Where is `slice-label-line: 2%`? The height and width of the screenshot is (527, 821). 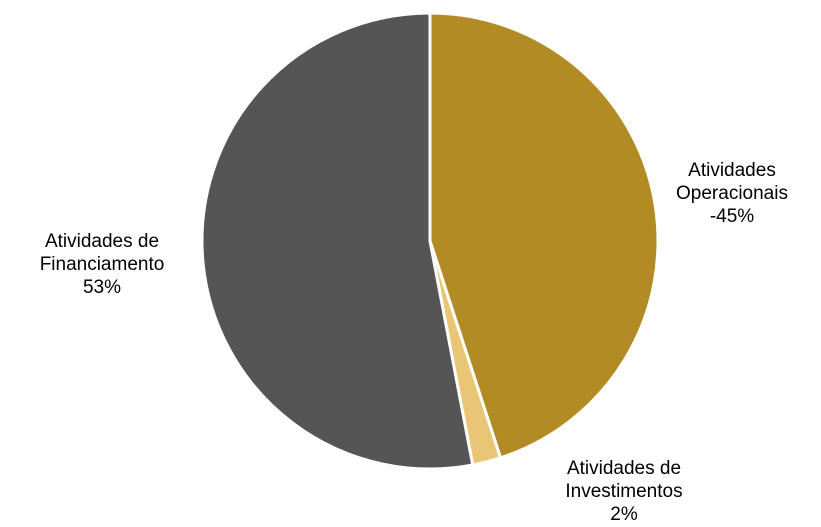 slice-label-line: 2% is located at coordinates (624, 514).